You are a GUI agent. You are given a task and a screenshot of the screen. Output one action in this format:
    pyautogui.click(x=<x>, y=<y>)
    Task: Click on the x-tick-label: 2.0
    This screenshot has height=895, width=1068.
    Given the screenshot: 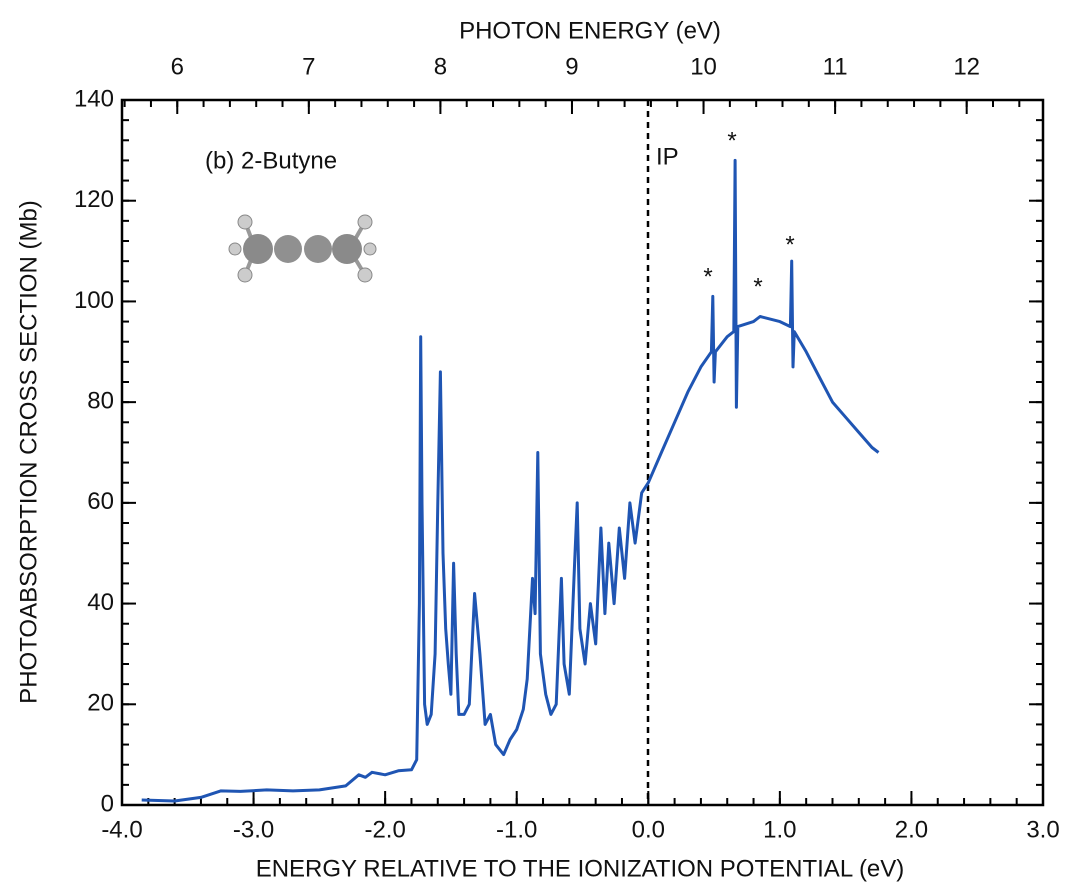 What is the action you would take?
    pyautogui.click(x=911, y=829)
    